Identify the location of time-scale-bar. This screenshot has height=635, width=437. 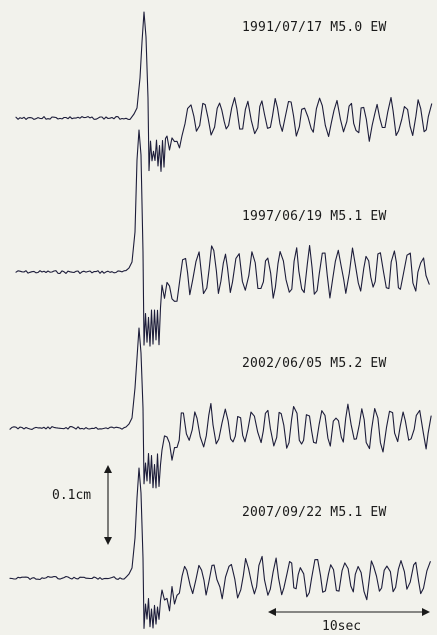
(349, 612).